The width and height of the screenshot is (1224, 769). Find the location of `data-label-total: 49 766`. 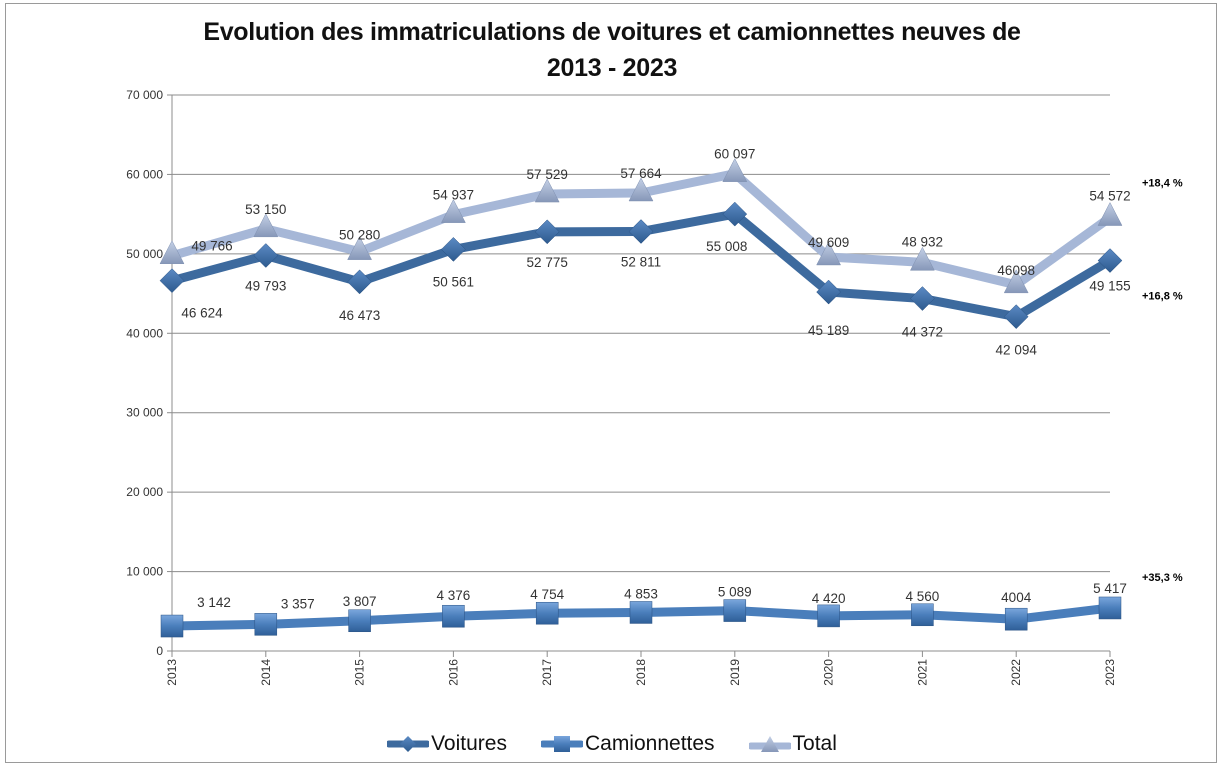

data-label-total: 49 766 is located at coordinates (211, 246).